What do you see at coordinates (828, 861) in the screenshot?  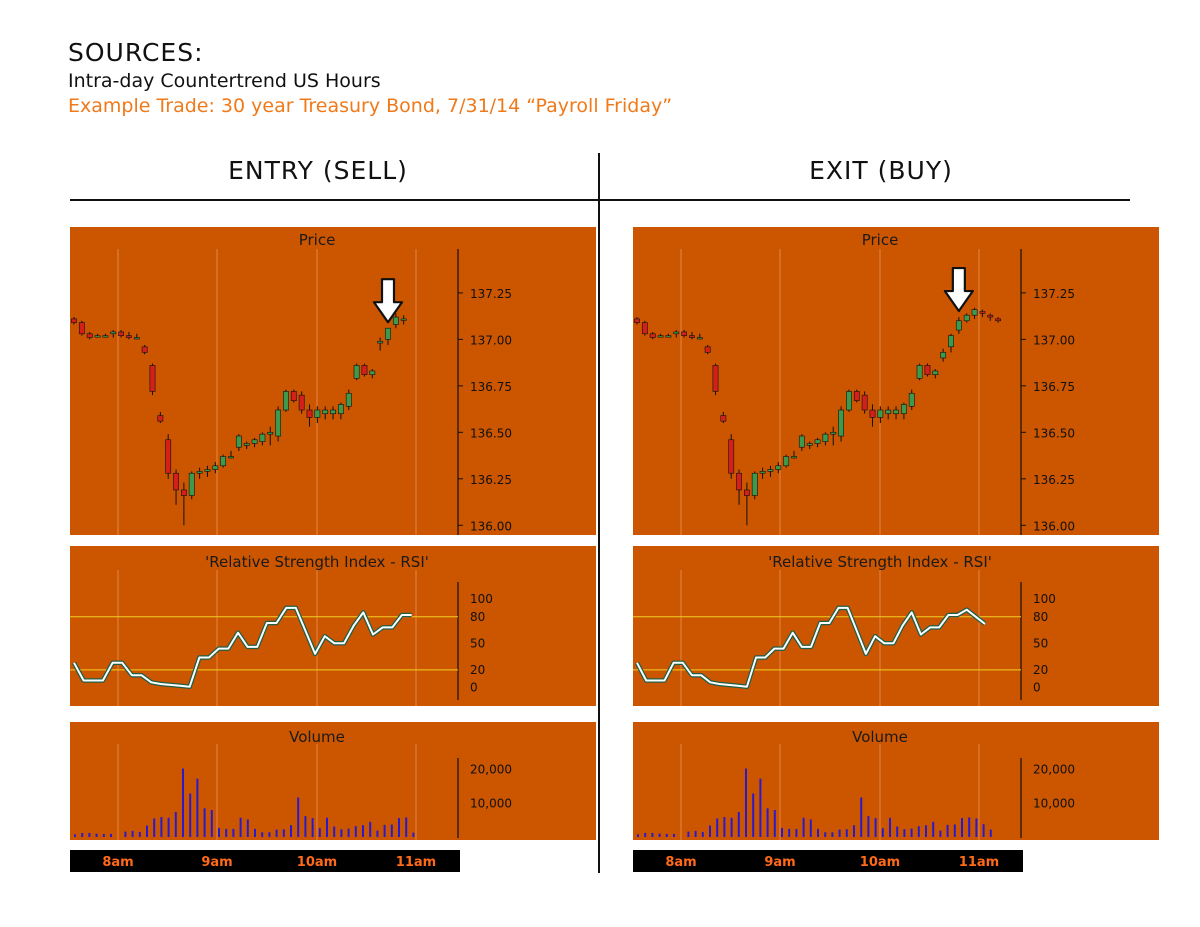 I see `exit-time-axis-bar` at bounding box center [828, 861].